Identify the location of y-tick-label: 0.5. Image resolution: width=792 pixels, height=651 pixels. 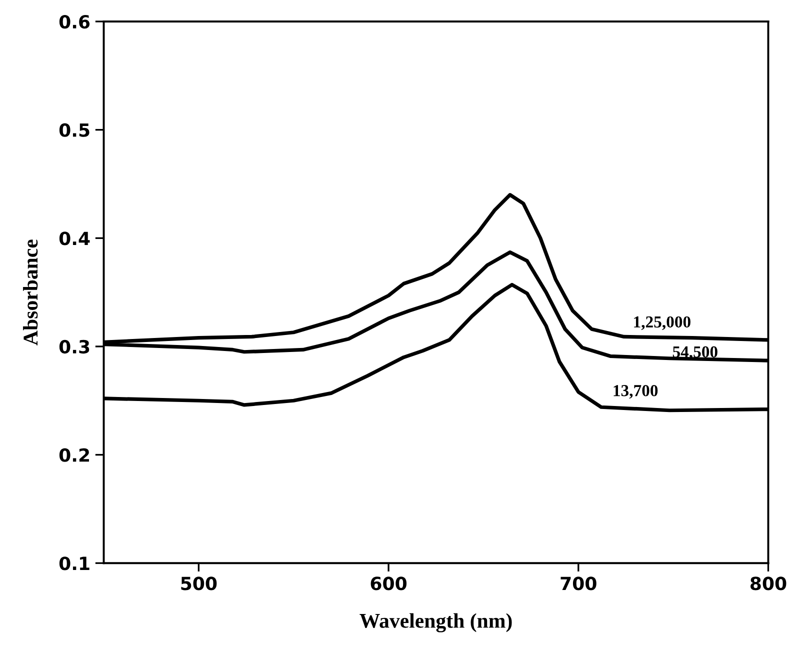
(74, 130).